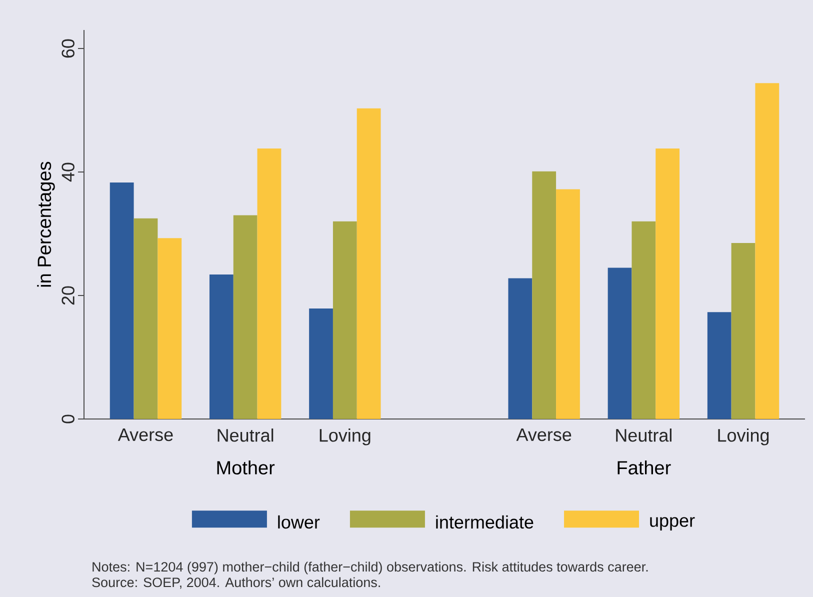 This screenshot has width=813, height=597. What do you see at coordinates (644, 467) in the screenshot?
I see `text: Father` at bounding box center [644, 467].